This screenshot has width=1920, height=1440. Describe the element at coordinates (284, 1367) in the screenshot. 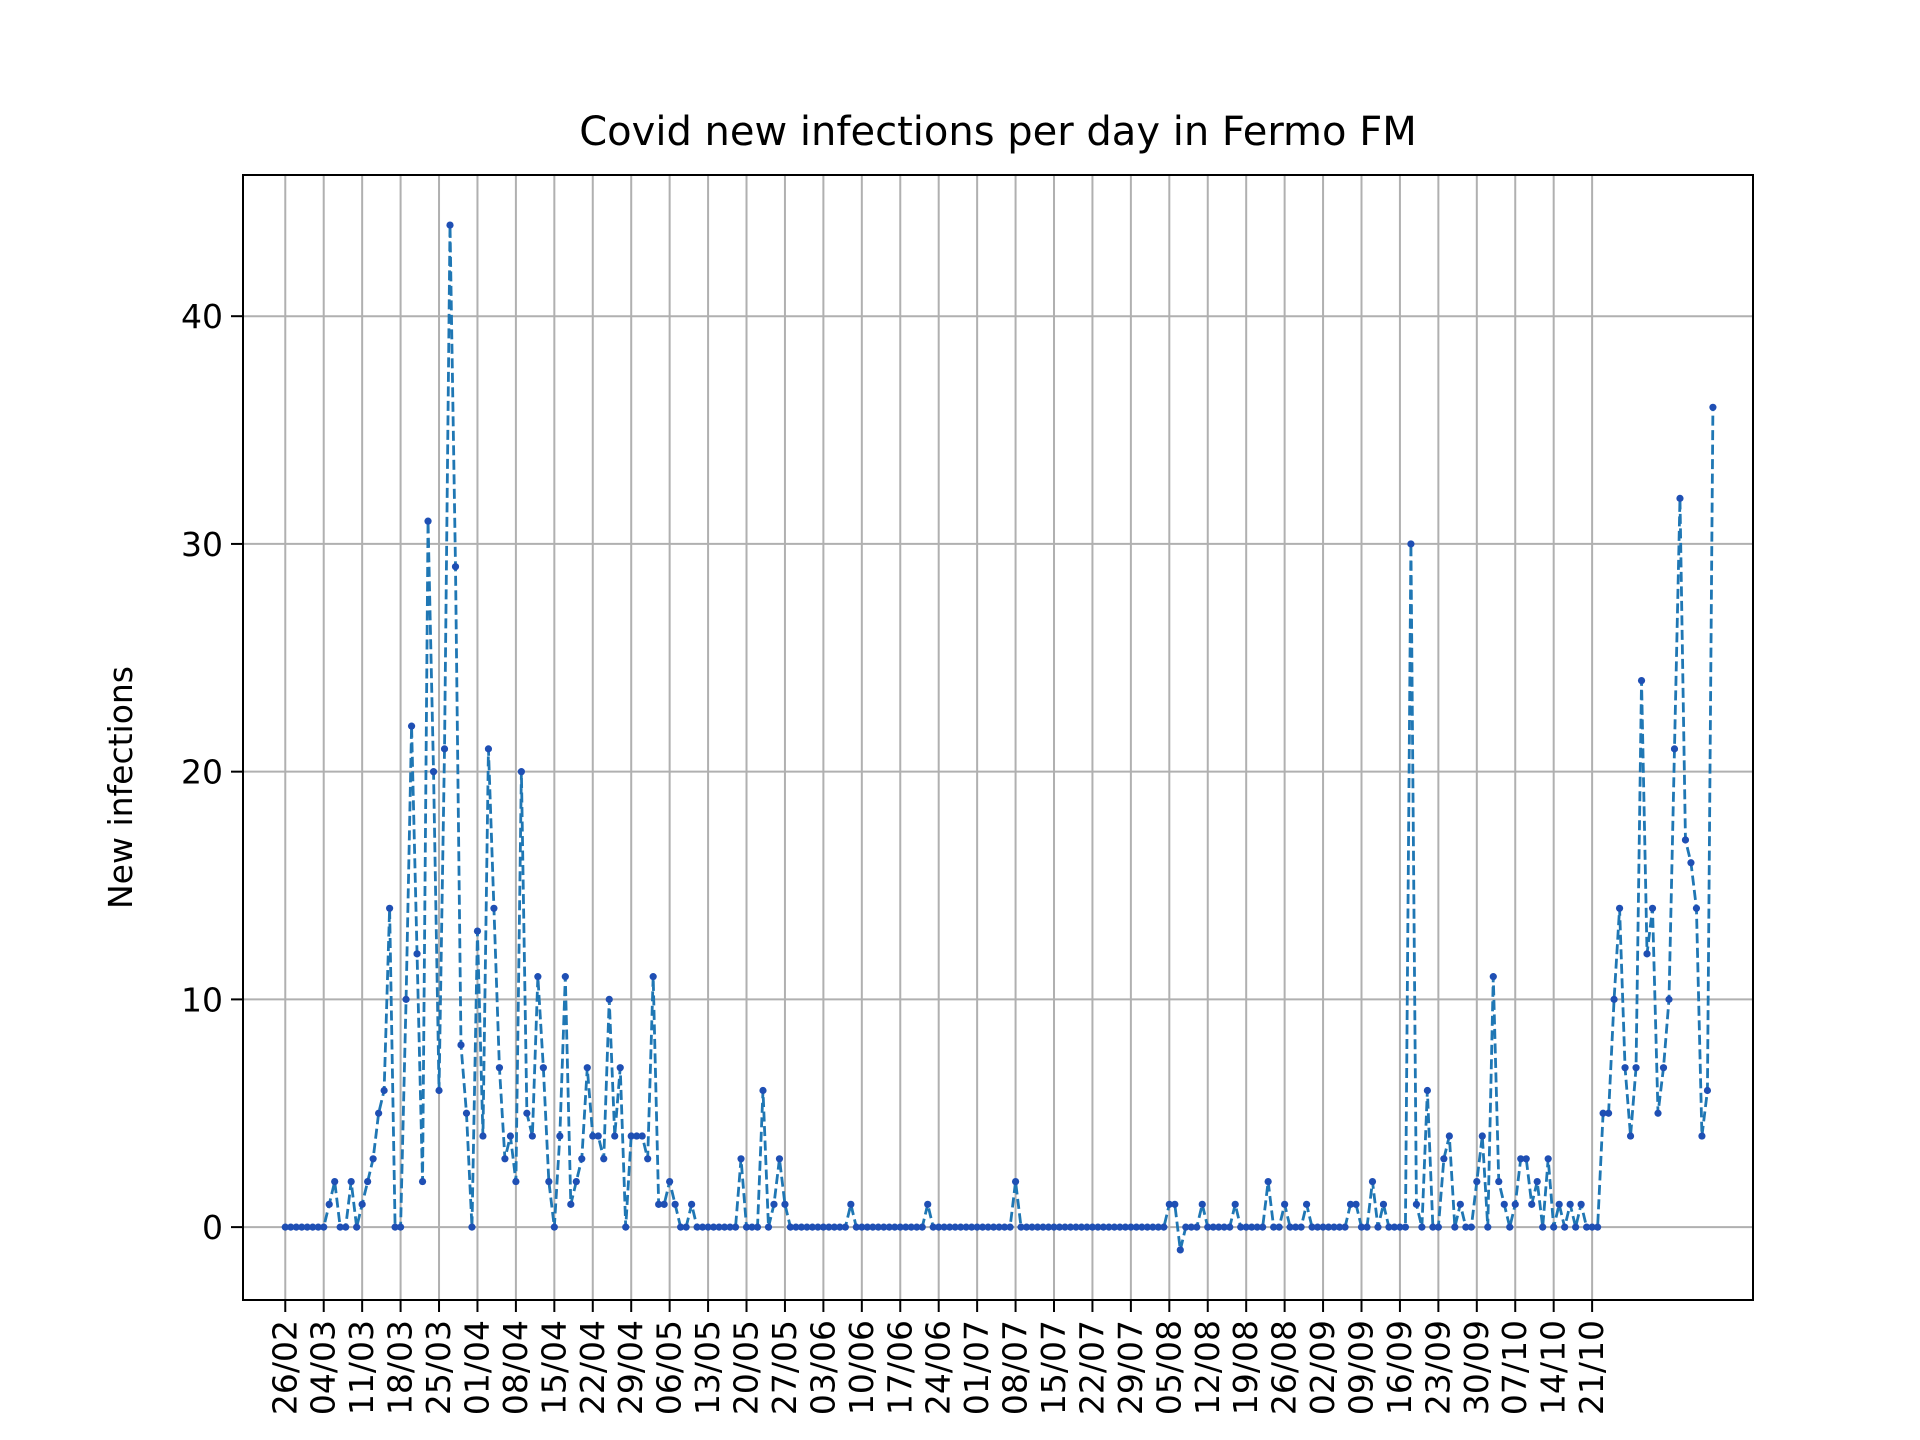

I see `x-tick-label: 26/02` at that location.